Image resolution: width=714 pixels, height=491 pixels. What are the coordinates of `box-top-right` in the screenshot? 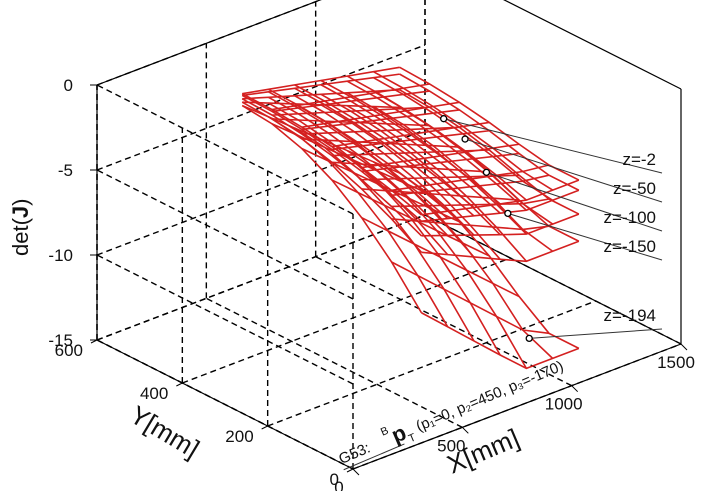 It's located at (592, 45).